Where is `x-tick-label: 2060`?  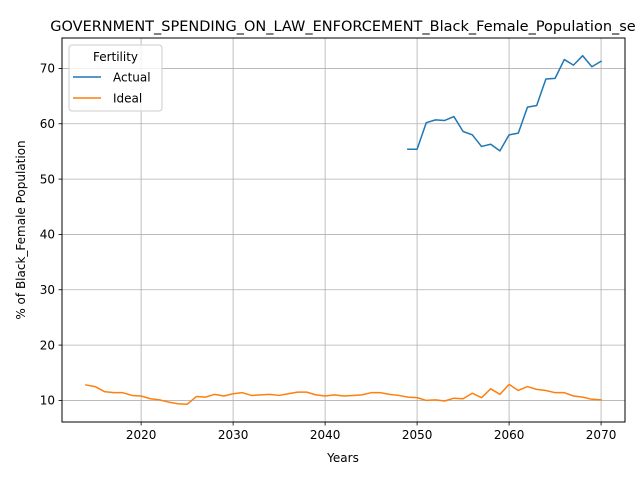 x-tick-label: 2060 is located at coordinates (509, 435).